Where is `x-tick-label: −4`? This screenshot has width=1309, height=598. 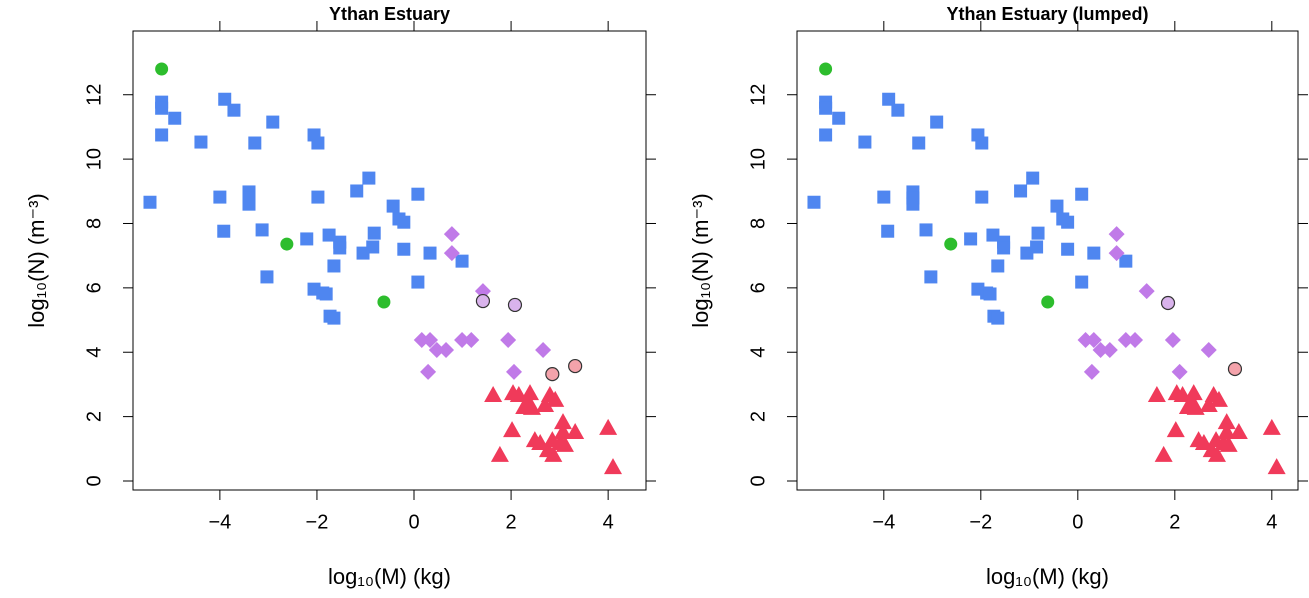
x-tick-label: −4 is located at coordinates (883, 522).